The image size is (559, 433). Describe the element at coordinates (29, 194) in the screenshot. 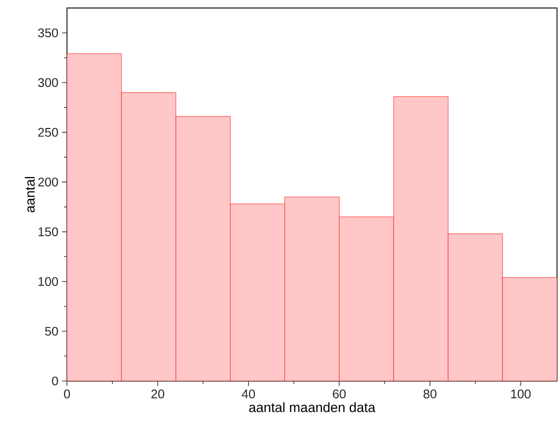

I see `y-axis-title: aantal` at that location.